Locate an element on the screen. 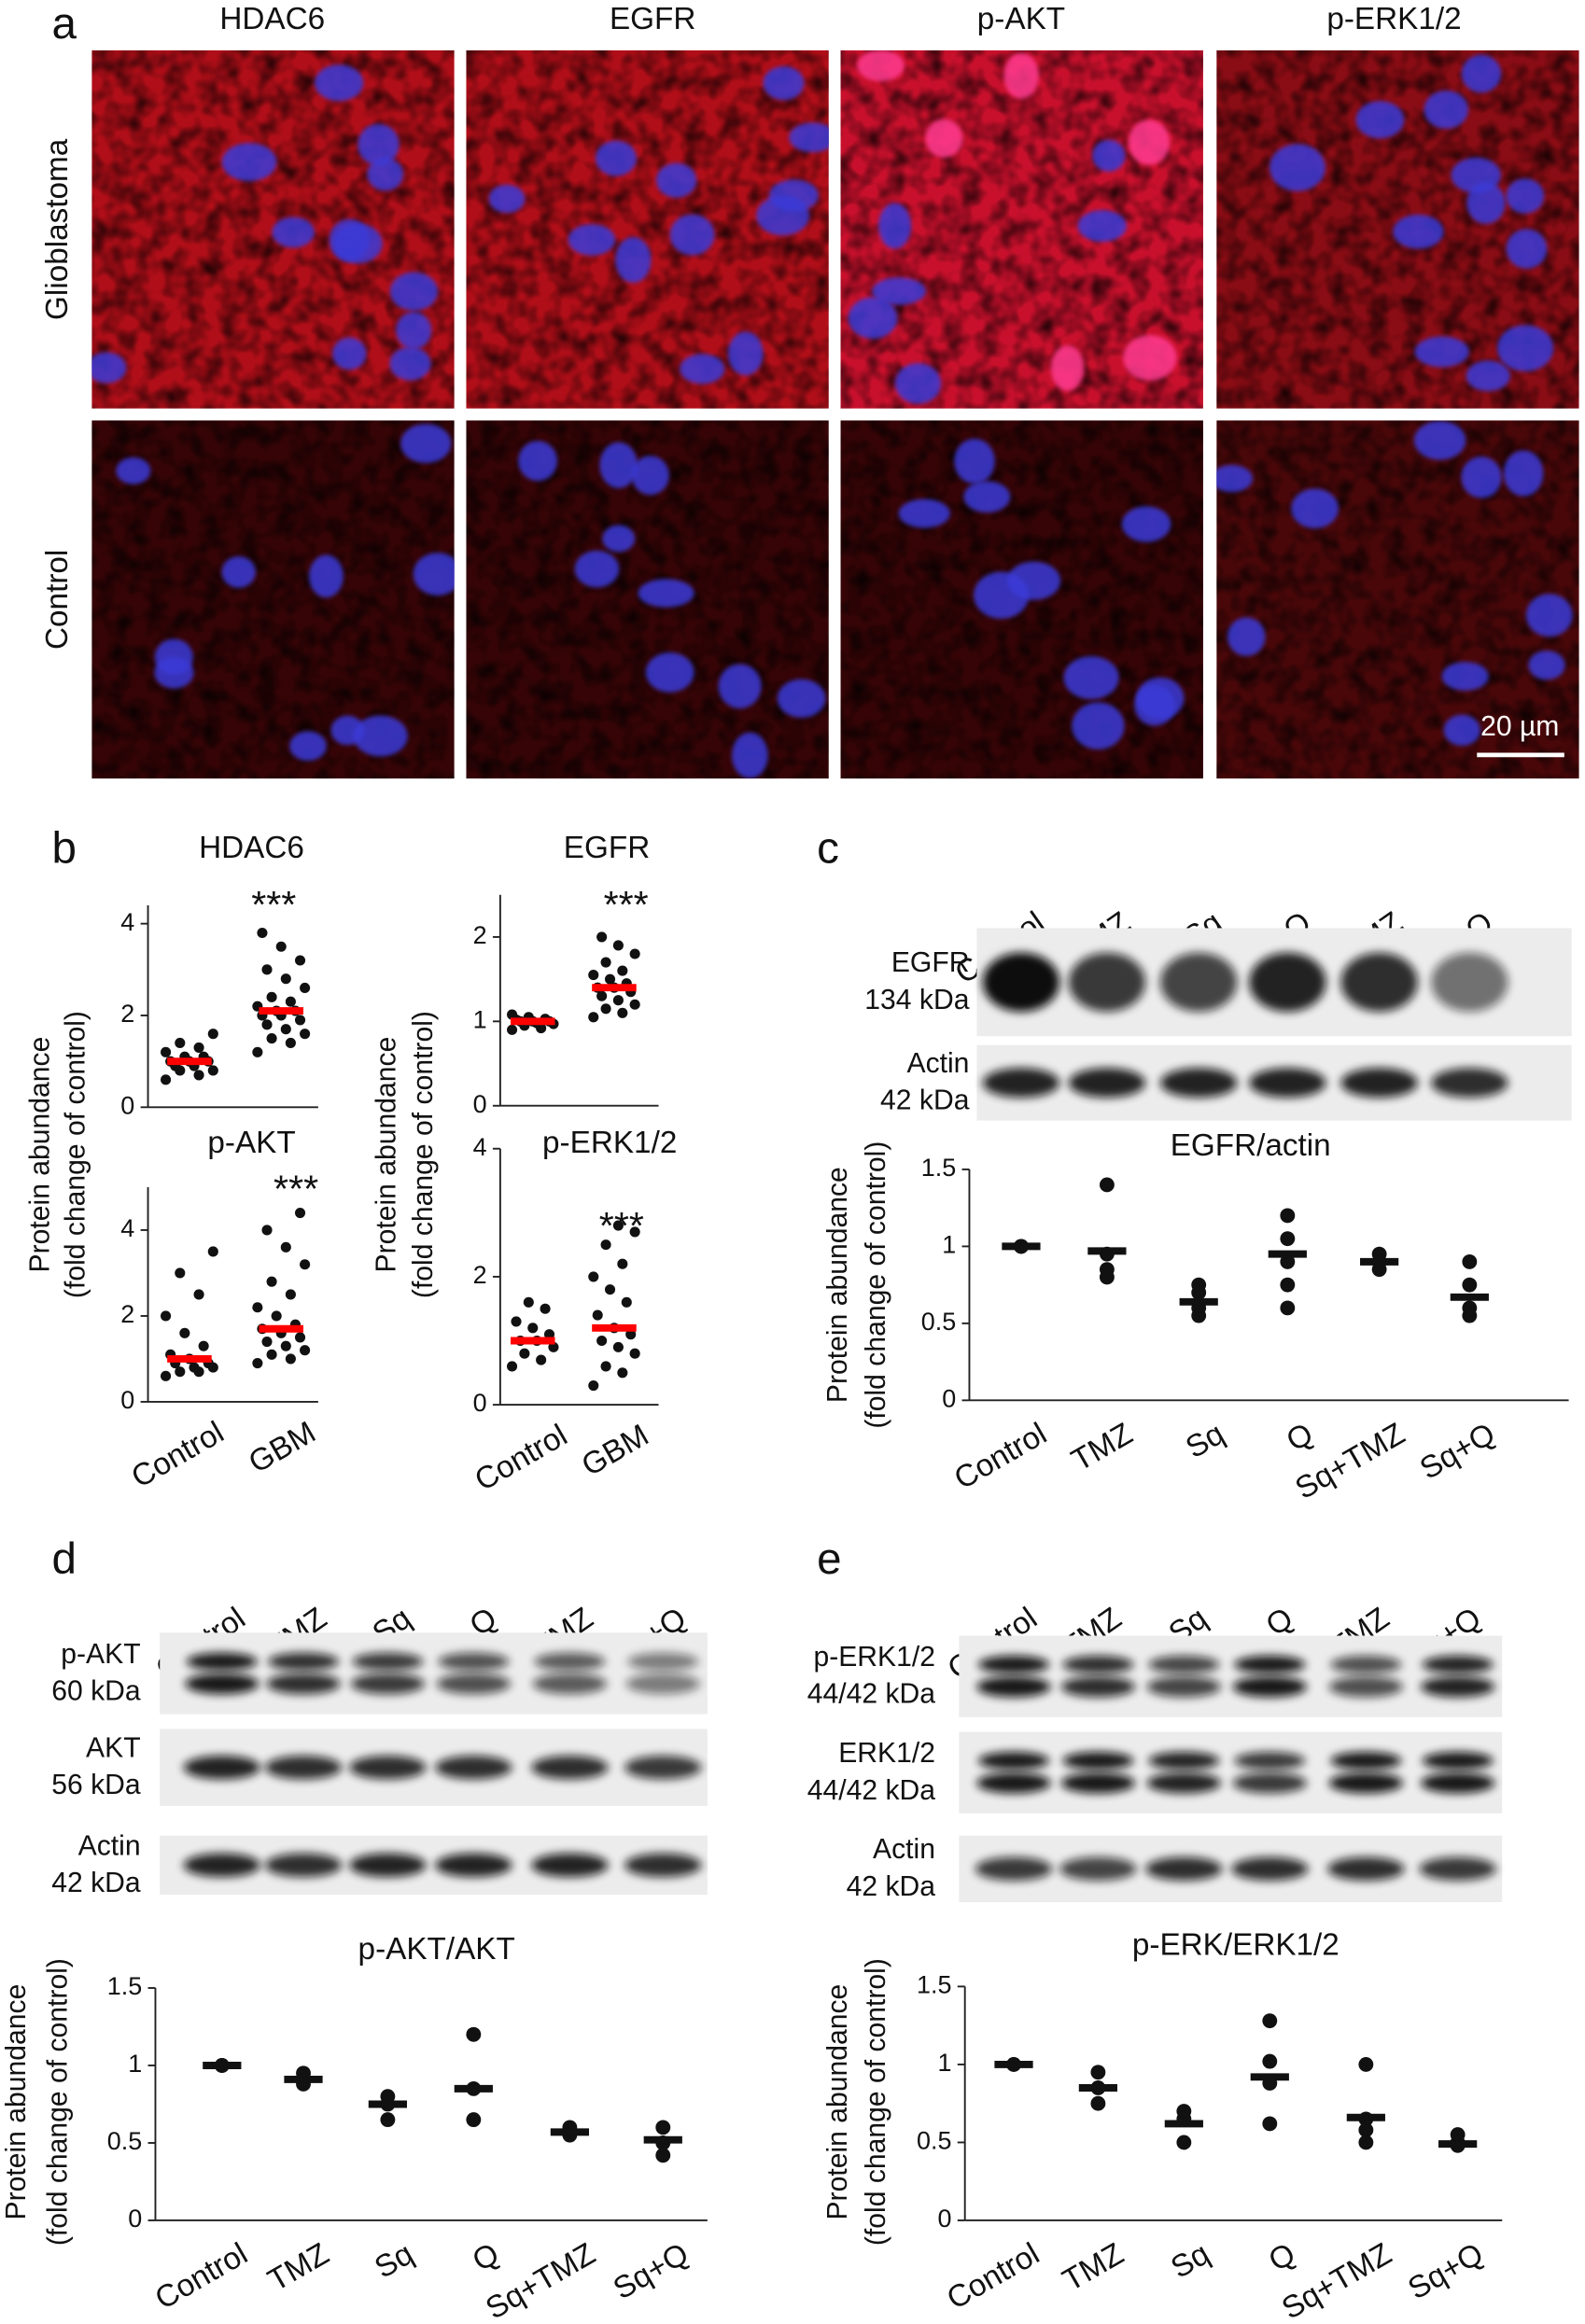 This screenshot has width=1585, height=2324. micrograph-content is located at coordinates (647, 229).